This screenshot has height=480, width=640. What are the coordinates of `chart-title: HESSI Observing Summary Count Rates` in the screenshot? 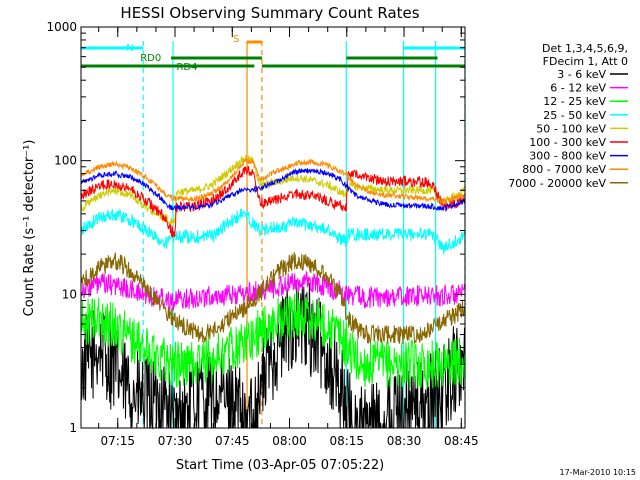 It's located at (269, 13).